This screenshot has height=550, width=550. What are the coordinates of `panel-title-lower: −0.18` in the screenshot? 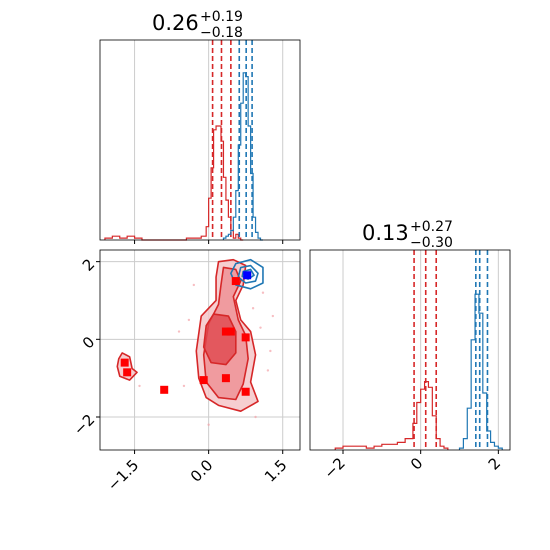 It's located at (221, 33).